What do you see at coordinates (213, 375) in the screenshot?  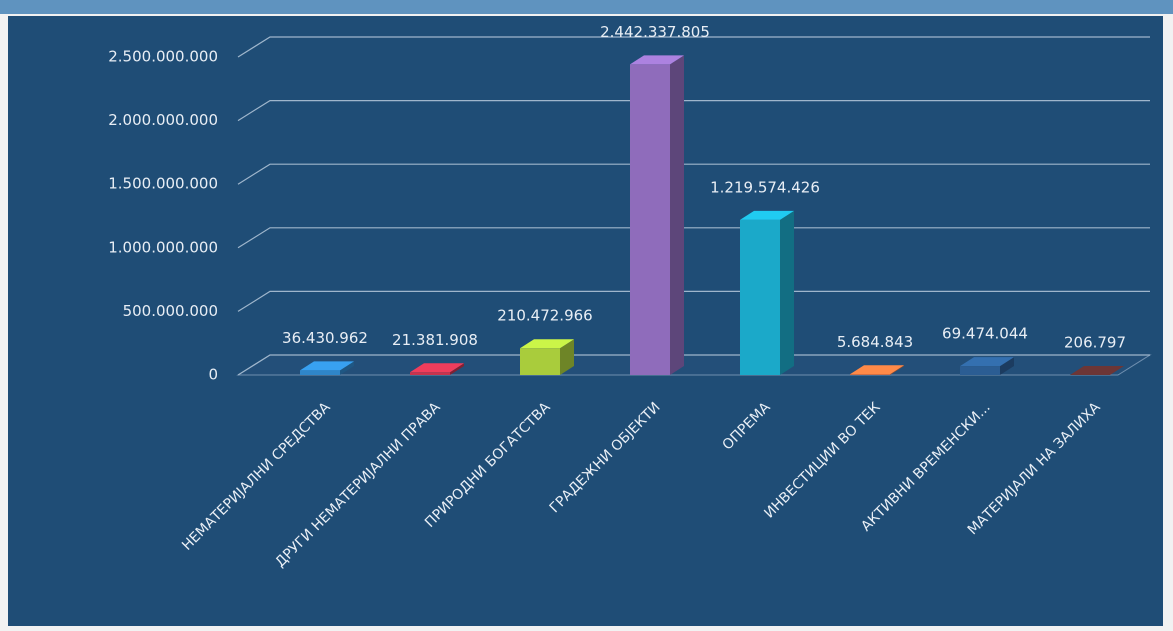 I see `y-tick-label: 0` at bounding box center [213, 375].